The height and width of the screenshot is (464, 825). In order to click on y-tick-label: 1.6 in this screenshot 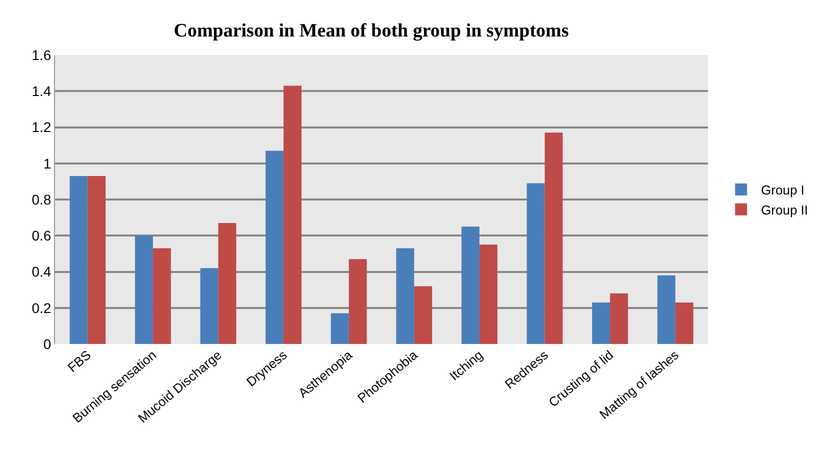, I will do `click(42, 54)`.